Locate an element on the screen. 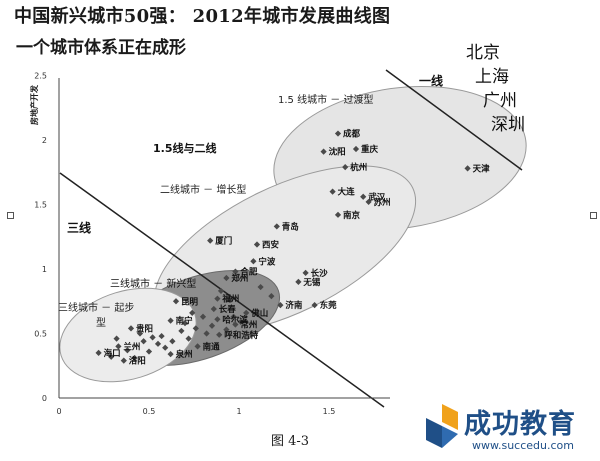  point-label: 昆明 is located at coordinates (190, 301).